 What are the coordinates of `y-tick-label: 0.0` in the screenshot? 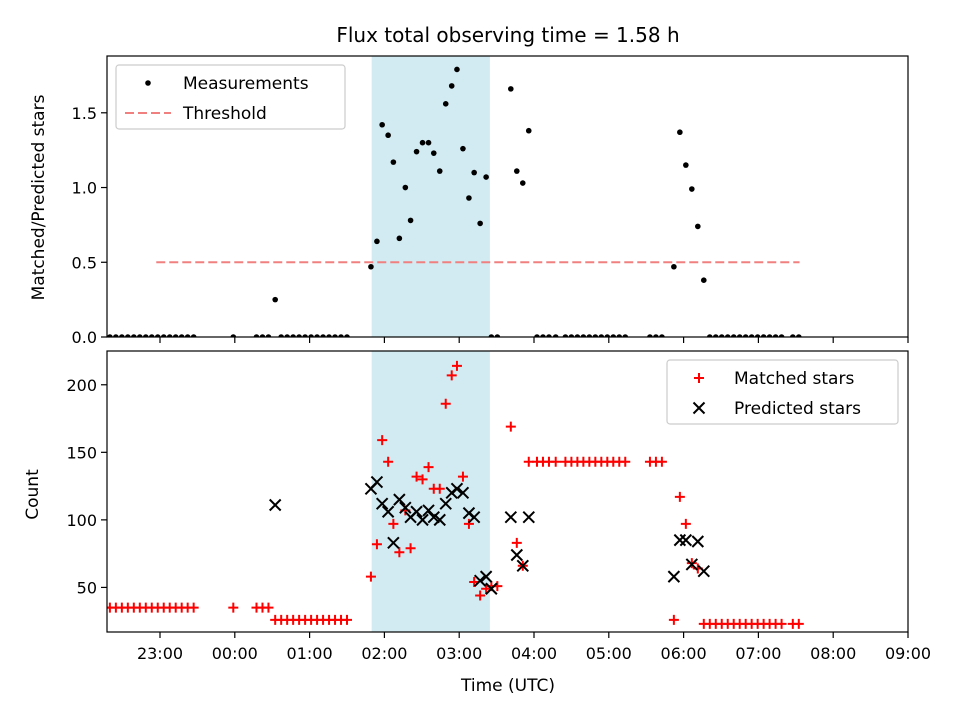 It's located at (84, 337).